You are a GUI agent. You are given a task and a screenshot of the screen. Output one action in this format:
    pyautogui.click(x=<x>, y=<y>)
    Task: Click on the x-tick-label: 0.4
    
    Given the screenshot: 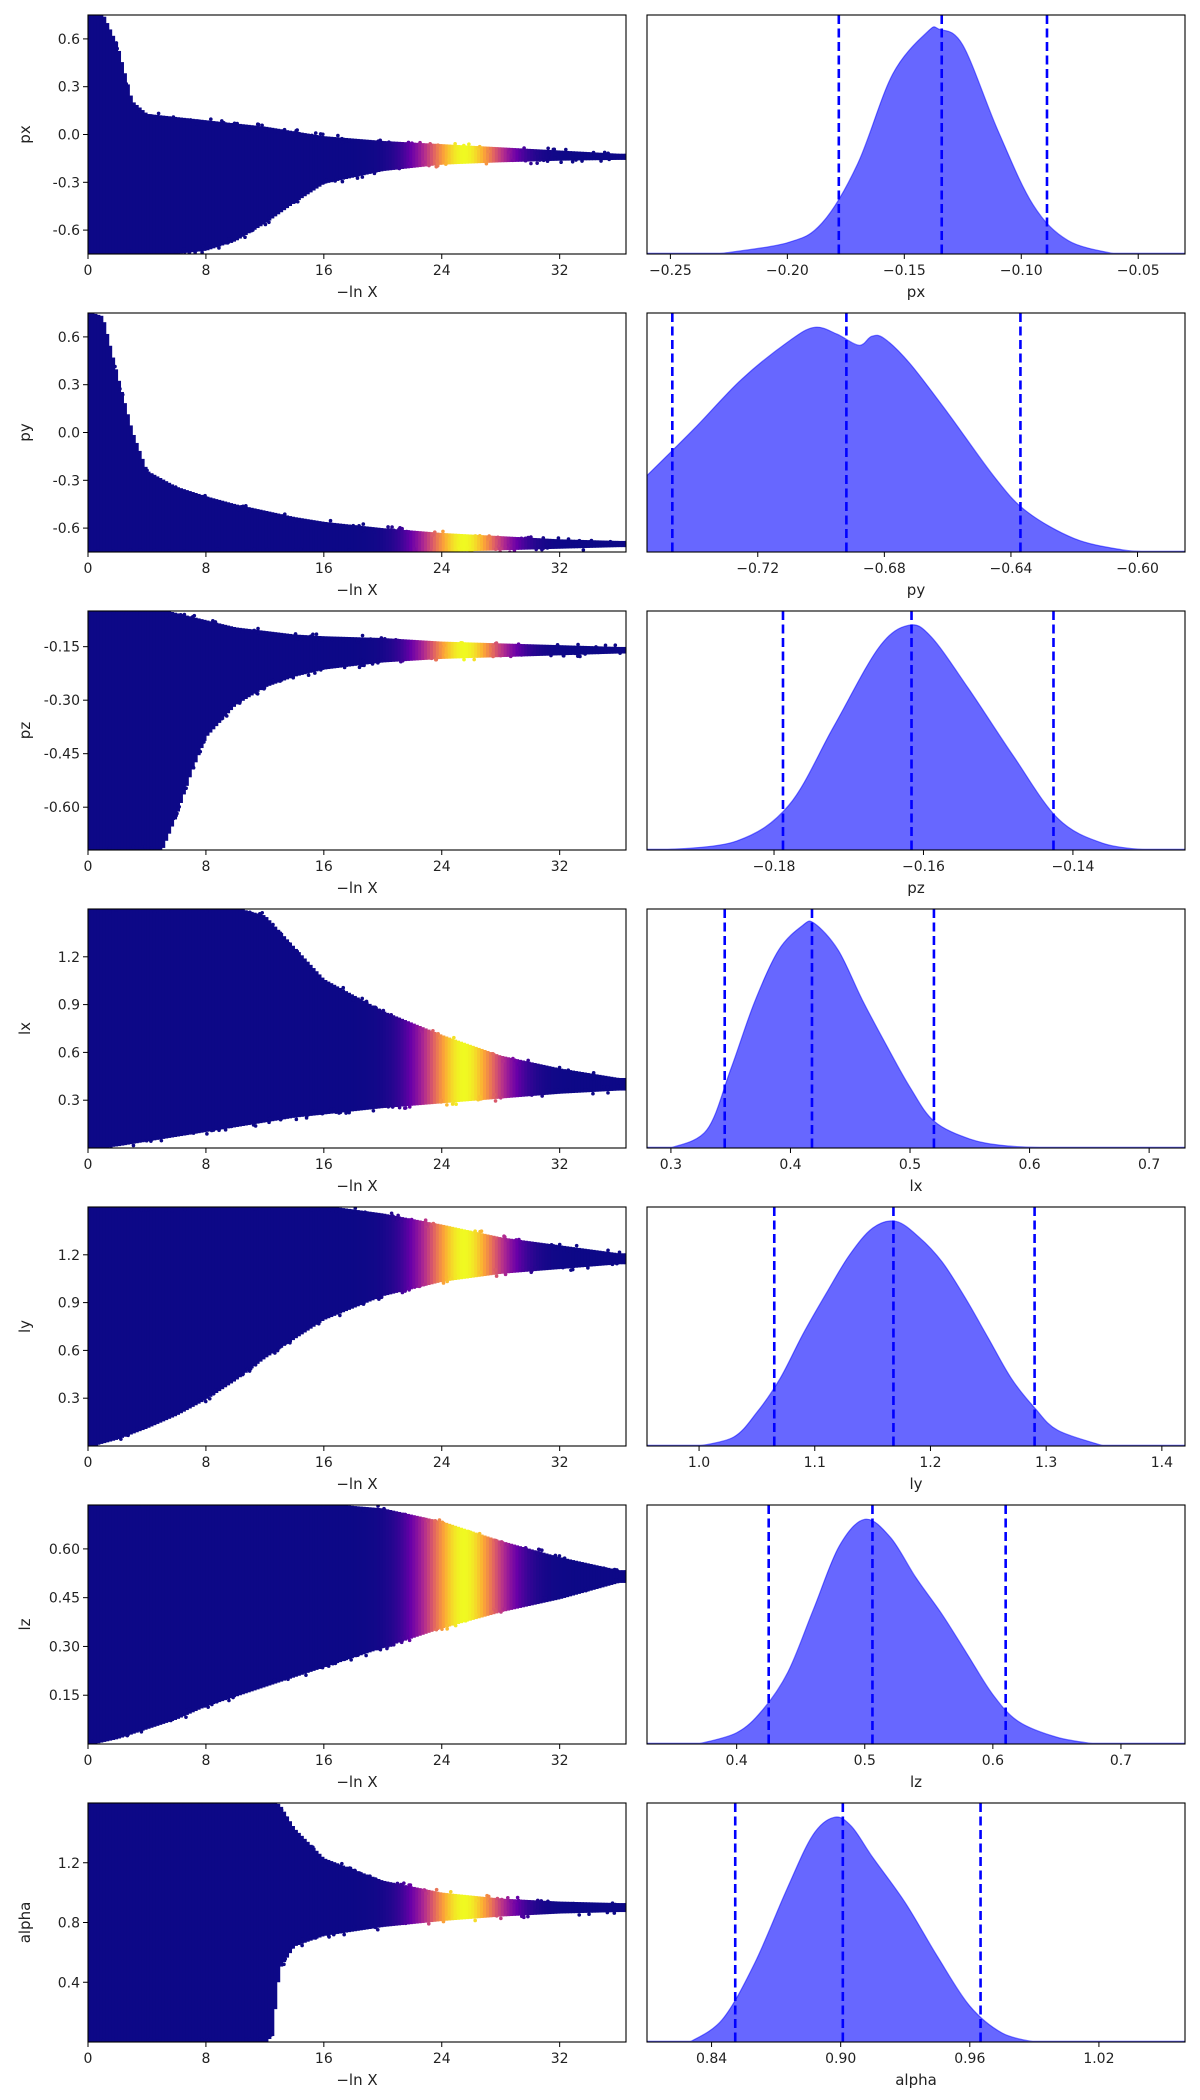 What is the action you would take?
    pyautogui.click(x=737, y=1761)
    